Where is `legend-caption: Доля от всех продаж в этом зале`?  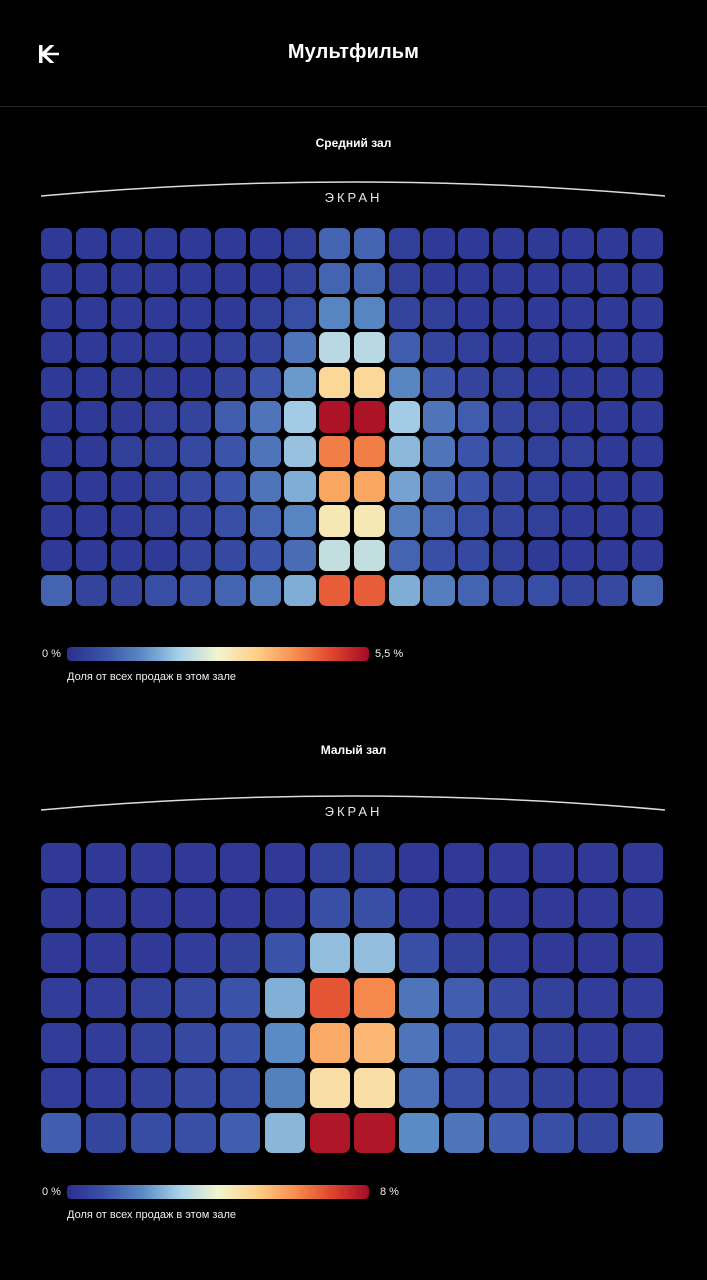 legend-caption: Доля от всех продаж в этом зале is located at coordinates (152, 1215).